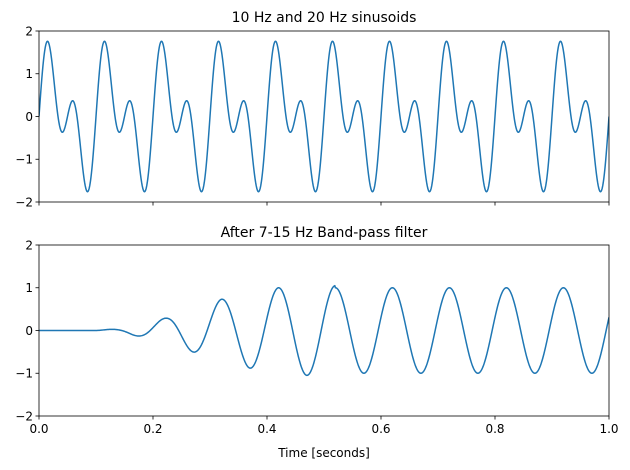 Image resolution: width=630 pixels, height=470 pixels. I want to click on ax1-ytick-label: 2, so click(29, 245).